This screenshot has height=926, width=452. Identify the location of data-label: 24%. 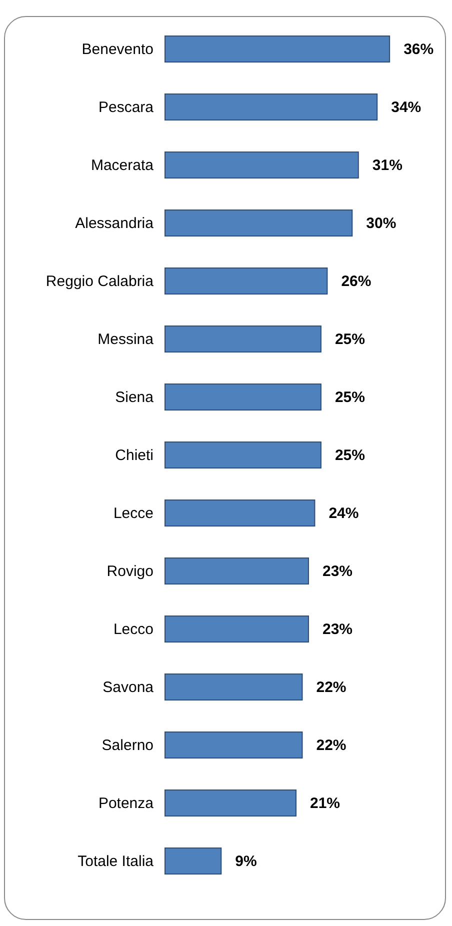
(343, 513).